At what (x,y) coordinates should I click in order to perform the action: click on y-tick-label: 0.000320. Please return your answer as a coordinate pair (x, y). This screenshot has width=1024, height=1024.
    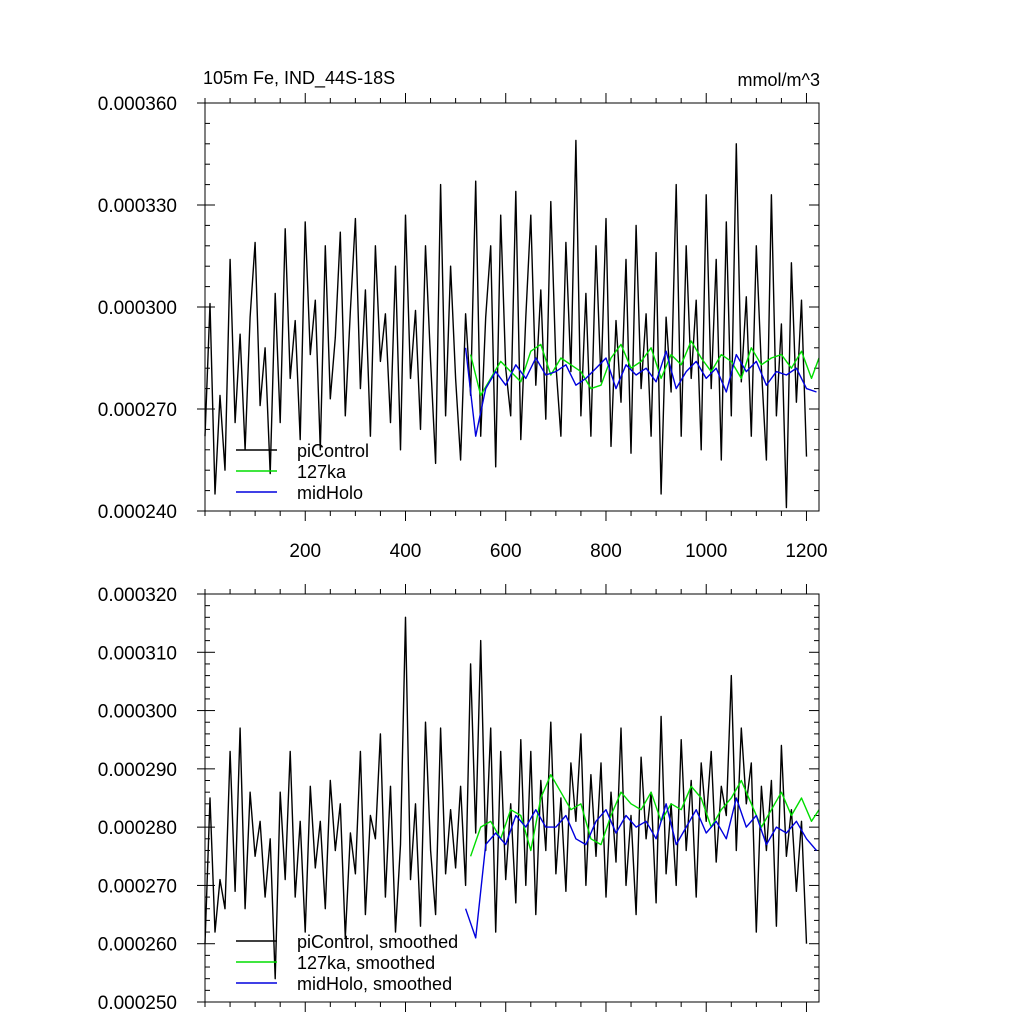
    Looking at the image, I should click on (137, 595).